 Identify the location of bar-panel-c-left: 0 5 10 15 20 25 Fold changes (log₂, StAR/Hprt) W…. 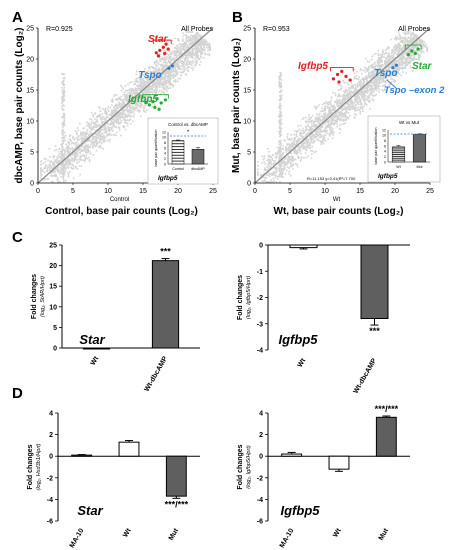
(115, 318).